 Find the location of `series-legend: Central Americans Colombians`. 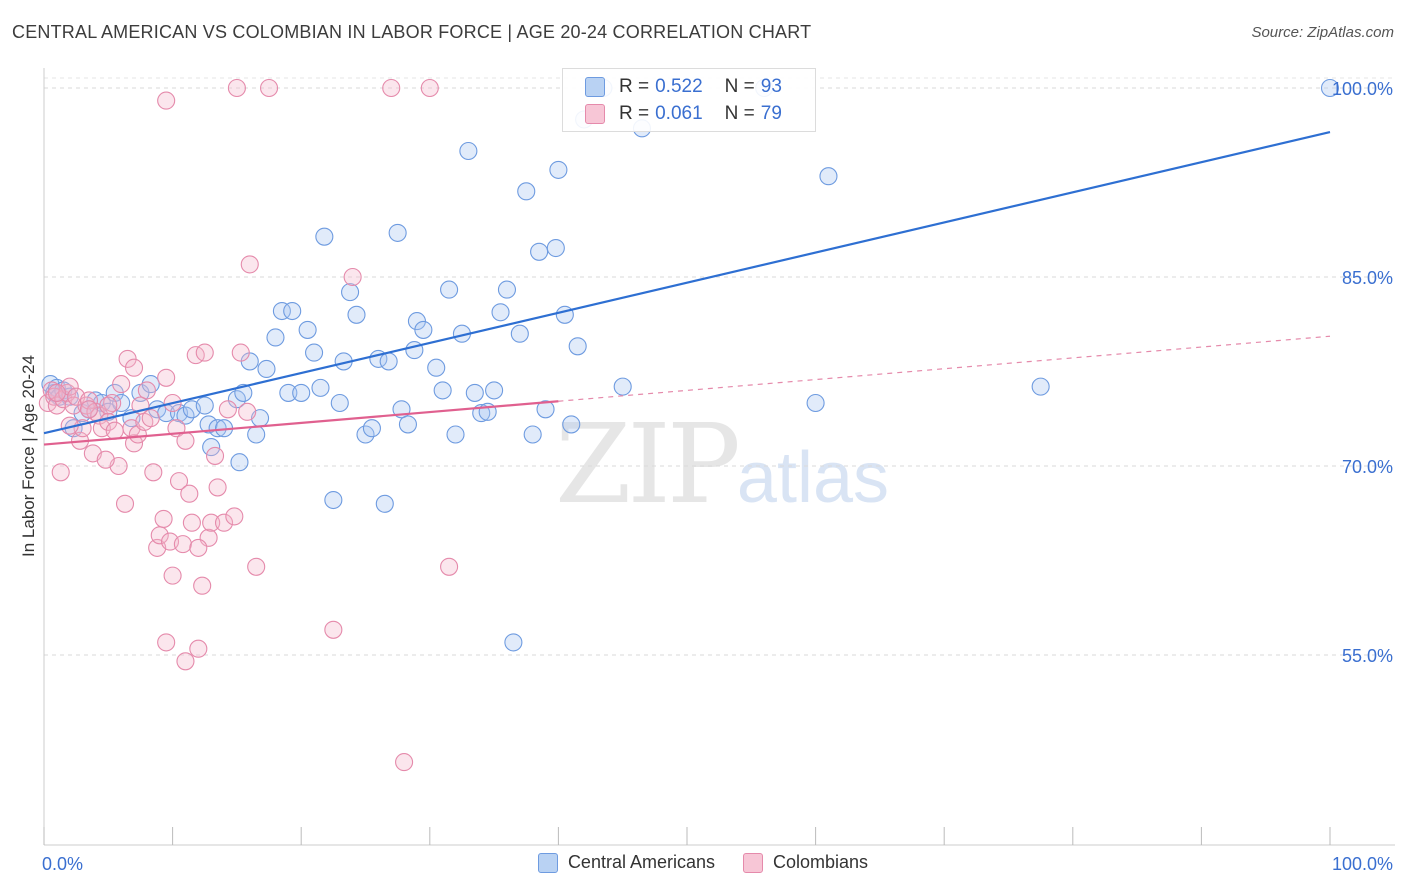

series-legend: Central Americans Colombians is located at coordinates (703, 862).